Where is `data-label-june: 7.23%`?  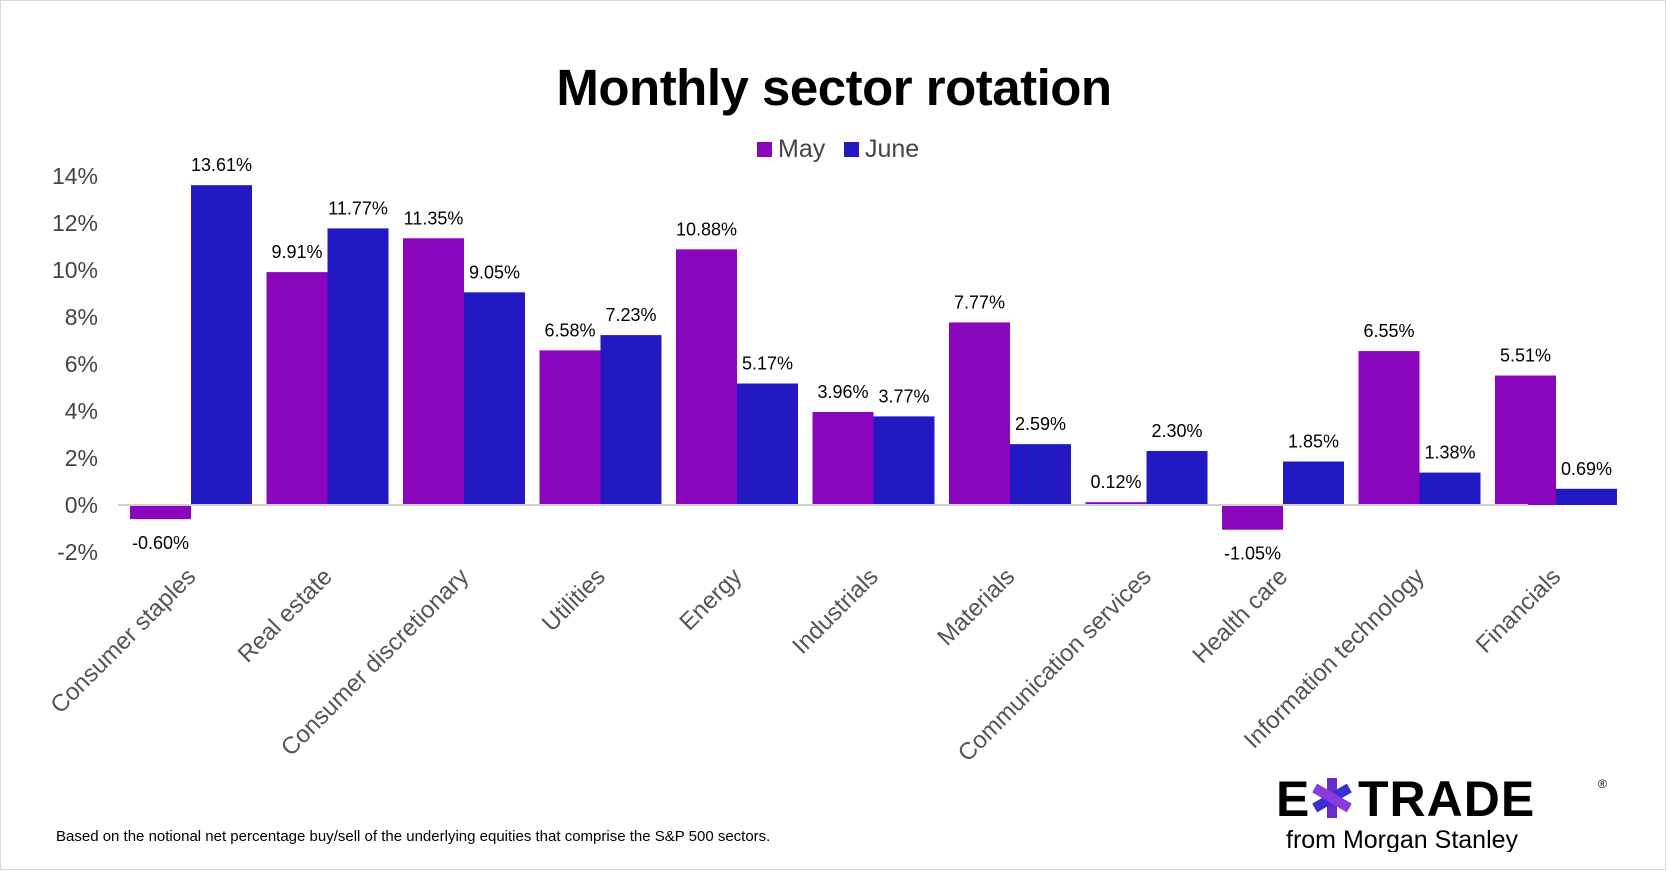 data-label-june: 7.23% is located at coordinates (630, 315).